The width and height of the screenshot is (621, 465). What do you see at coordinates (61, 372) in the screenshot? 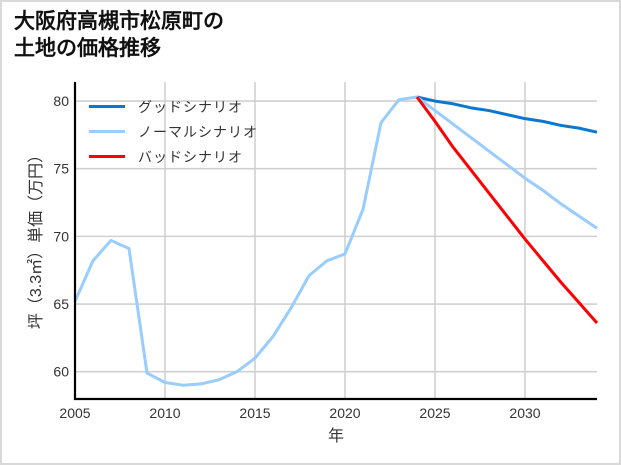
I see `y-tick-label: 60` at bounding box center [61, 372].